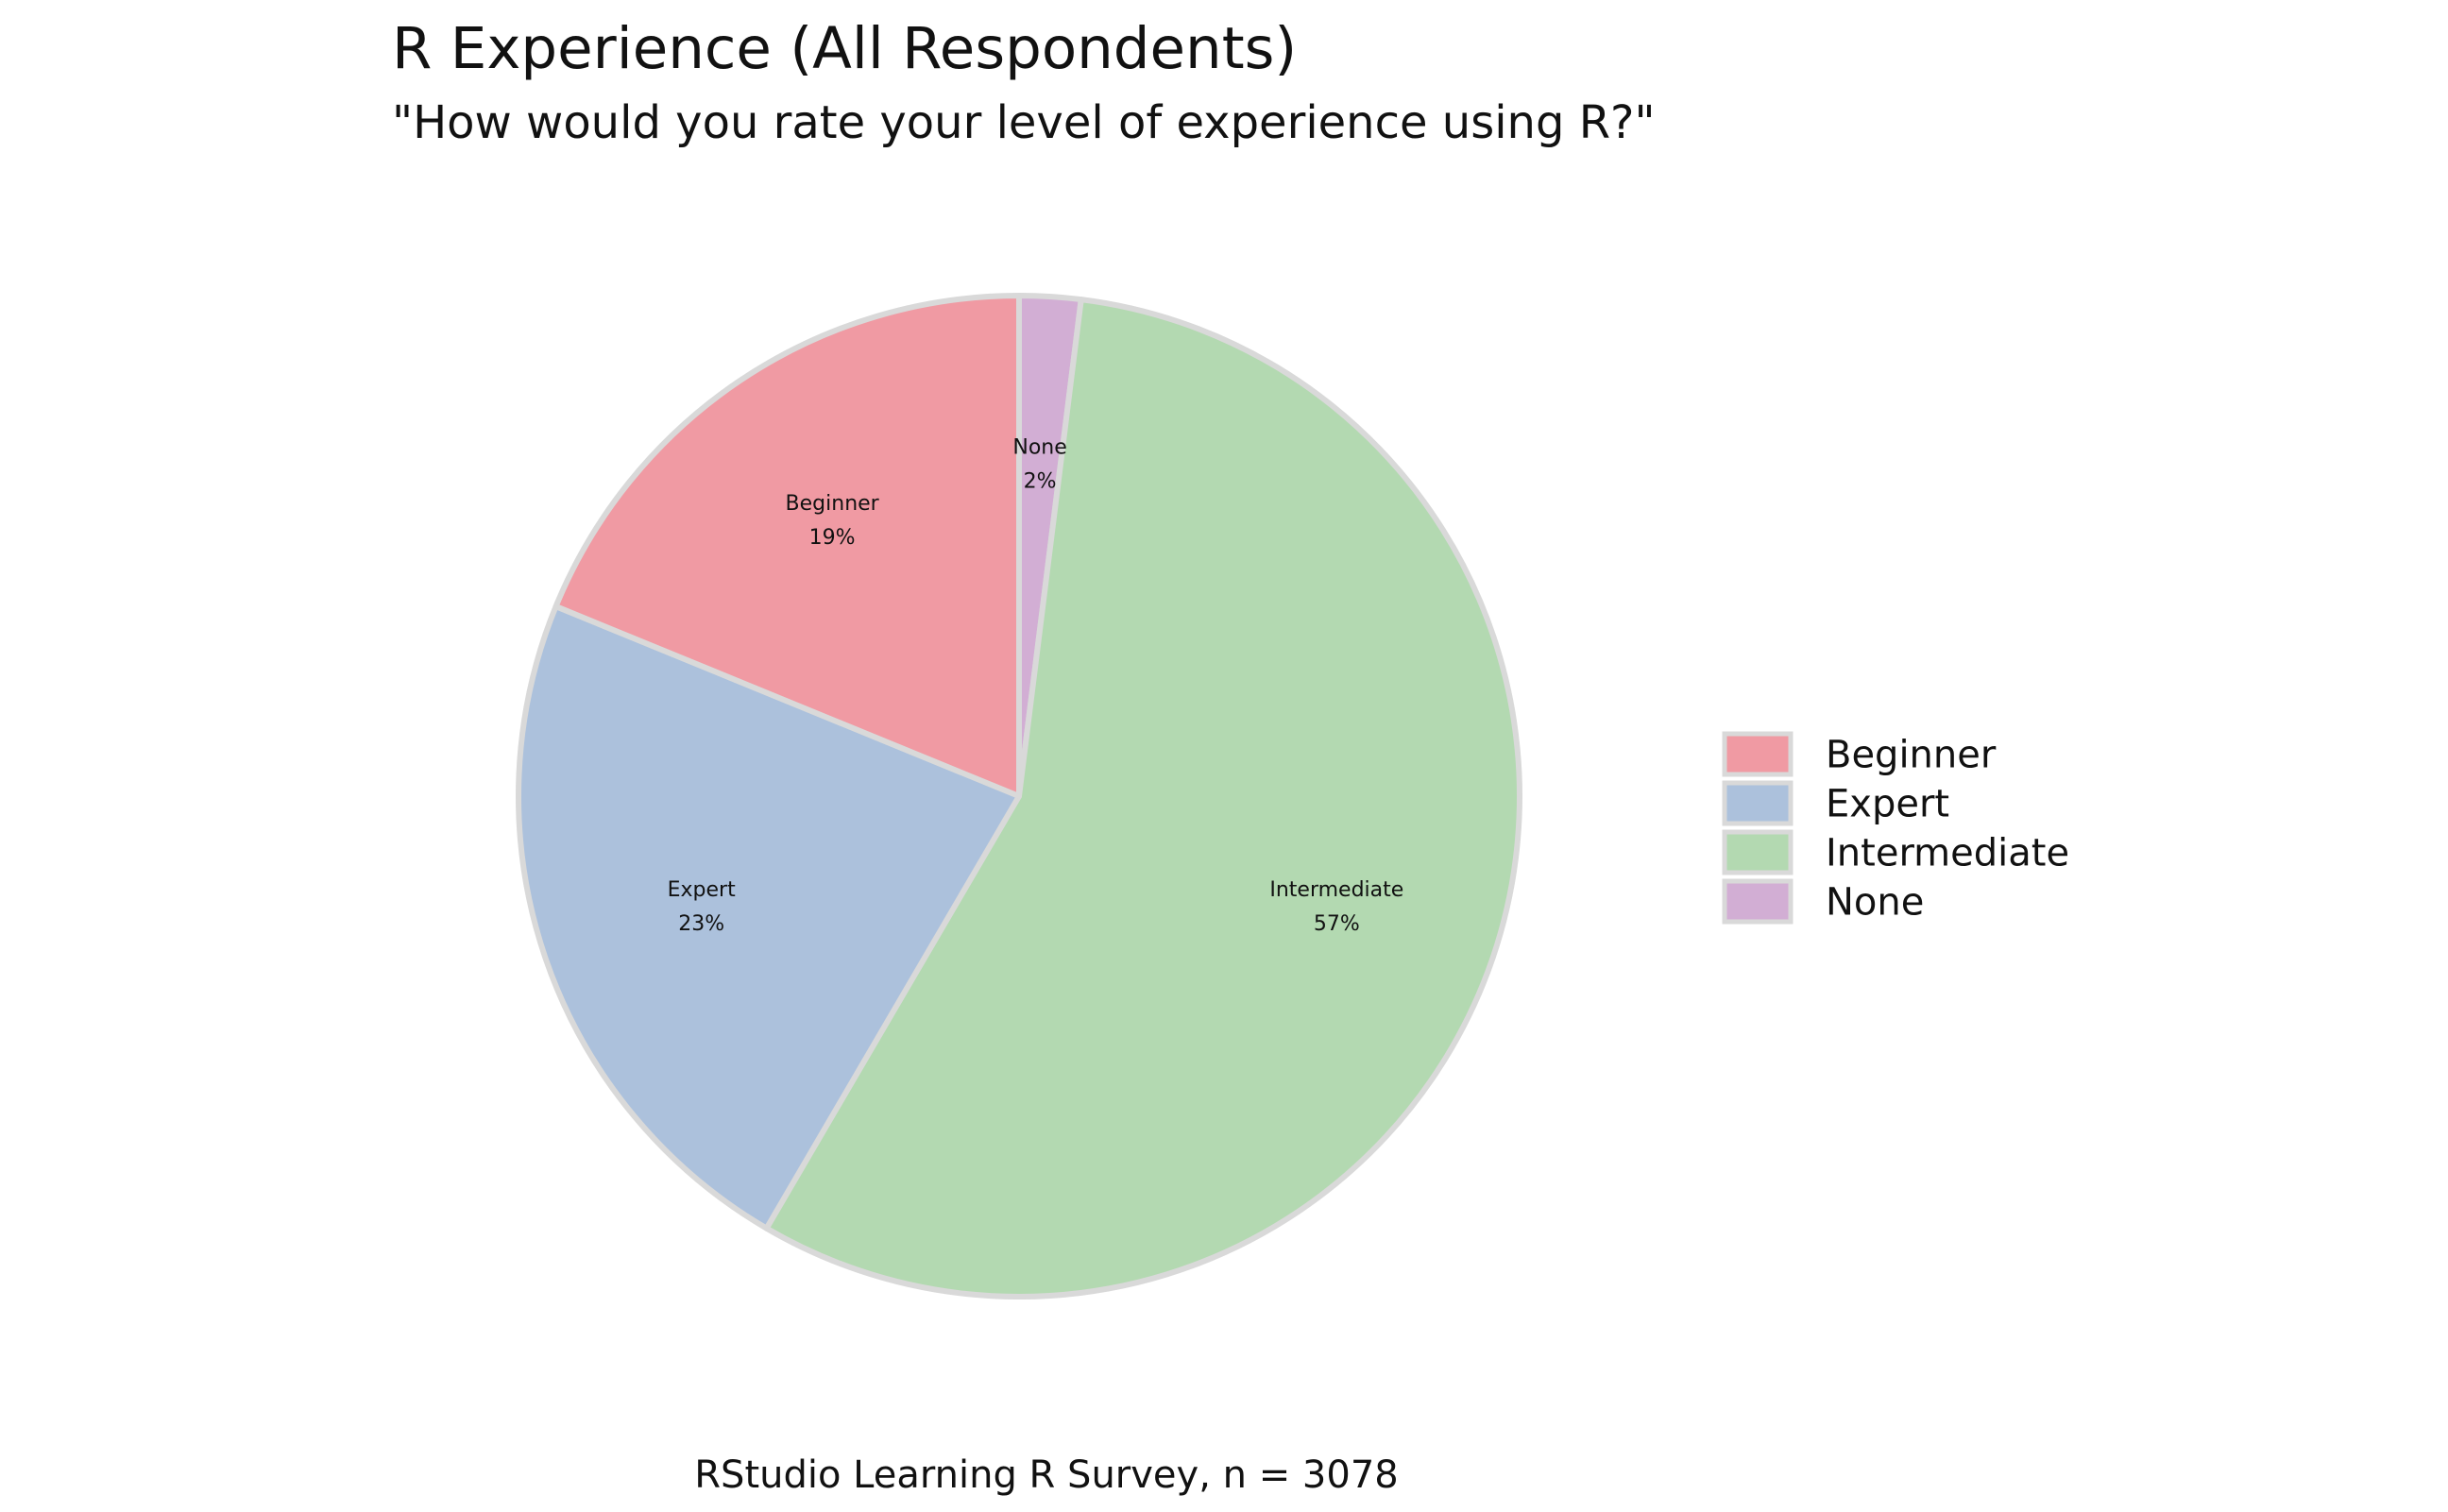  I want to click on legend-label-none: None, so click(1875, 903).